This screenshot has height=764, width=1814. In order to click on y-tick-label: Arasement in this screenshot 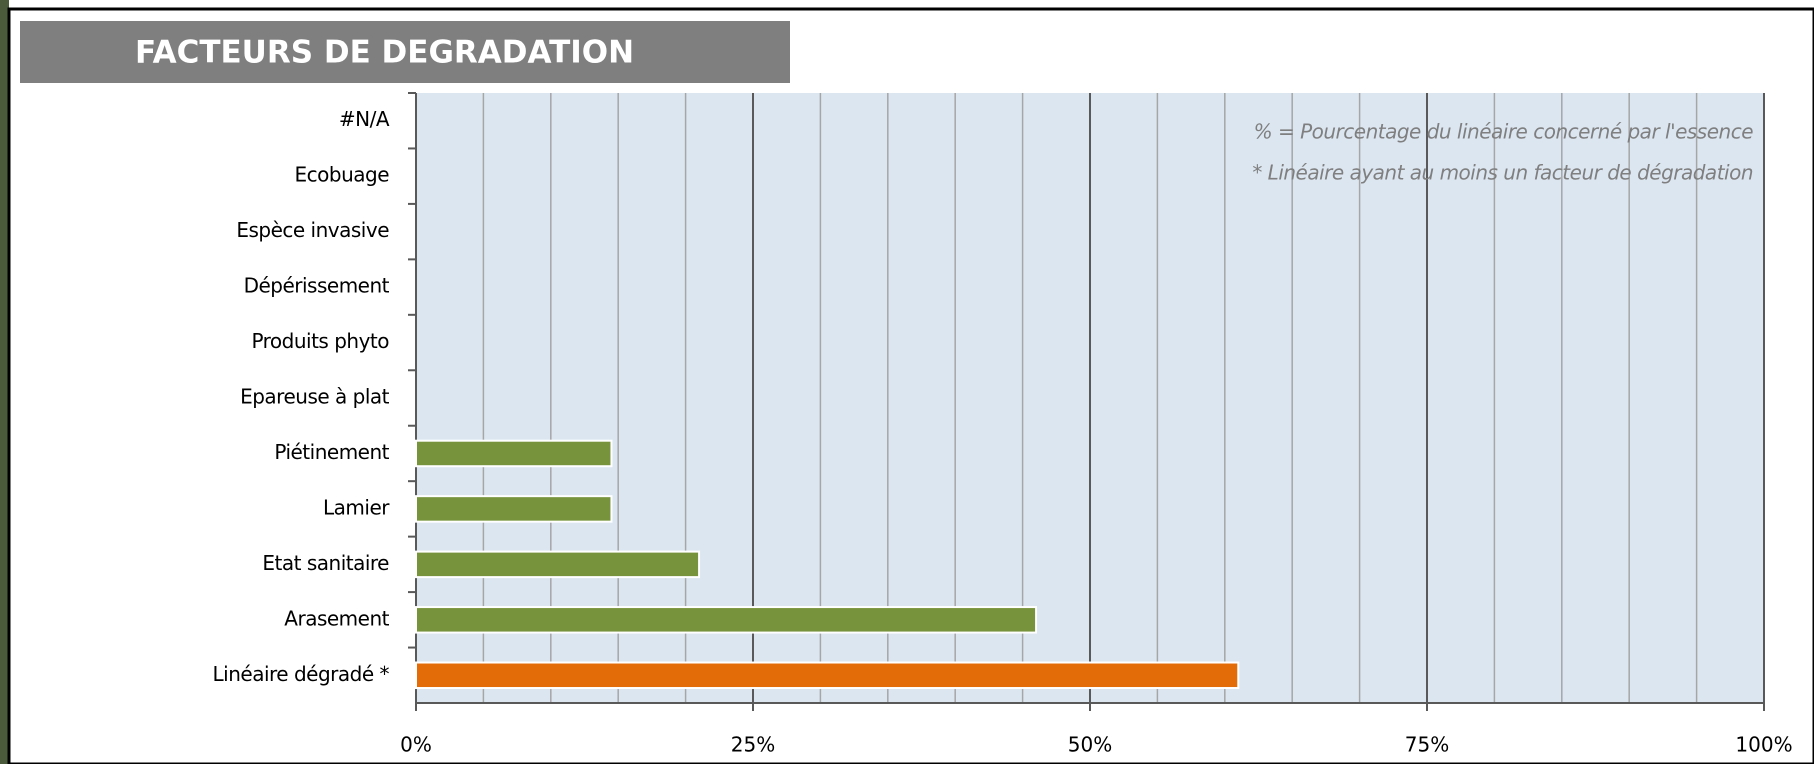, I will do `click(336, 618)`.